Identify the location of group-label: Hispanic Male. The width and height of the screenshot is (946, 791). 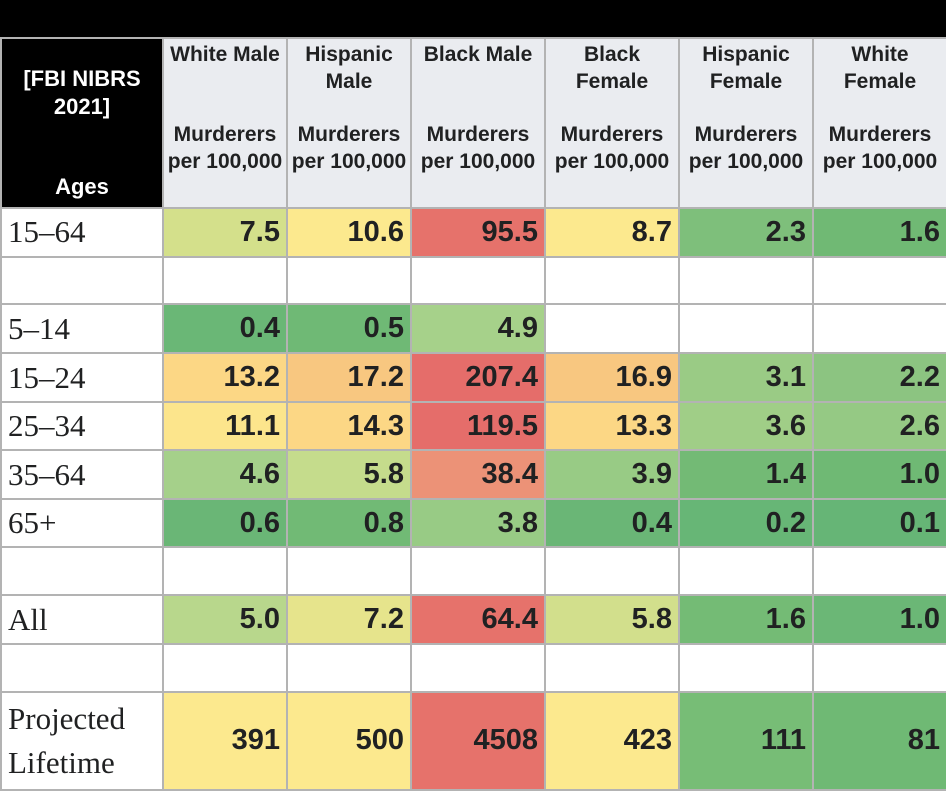
(349, 68).